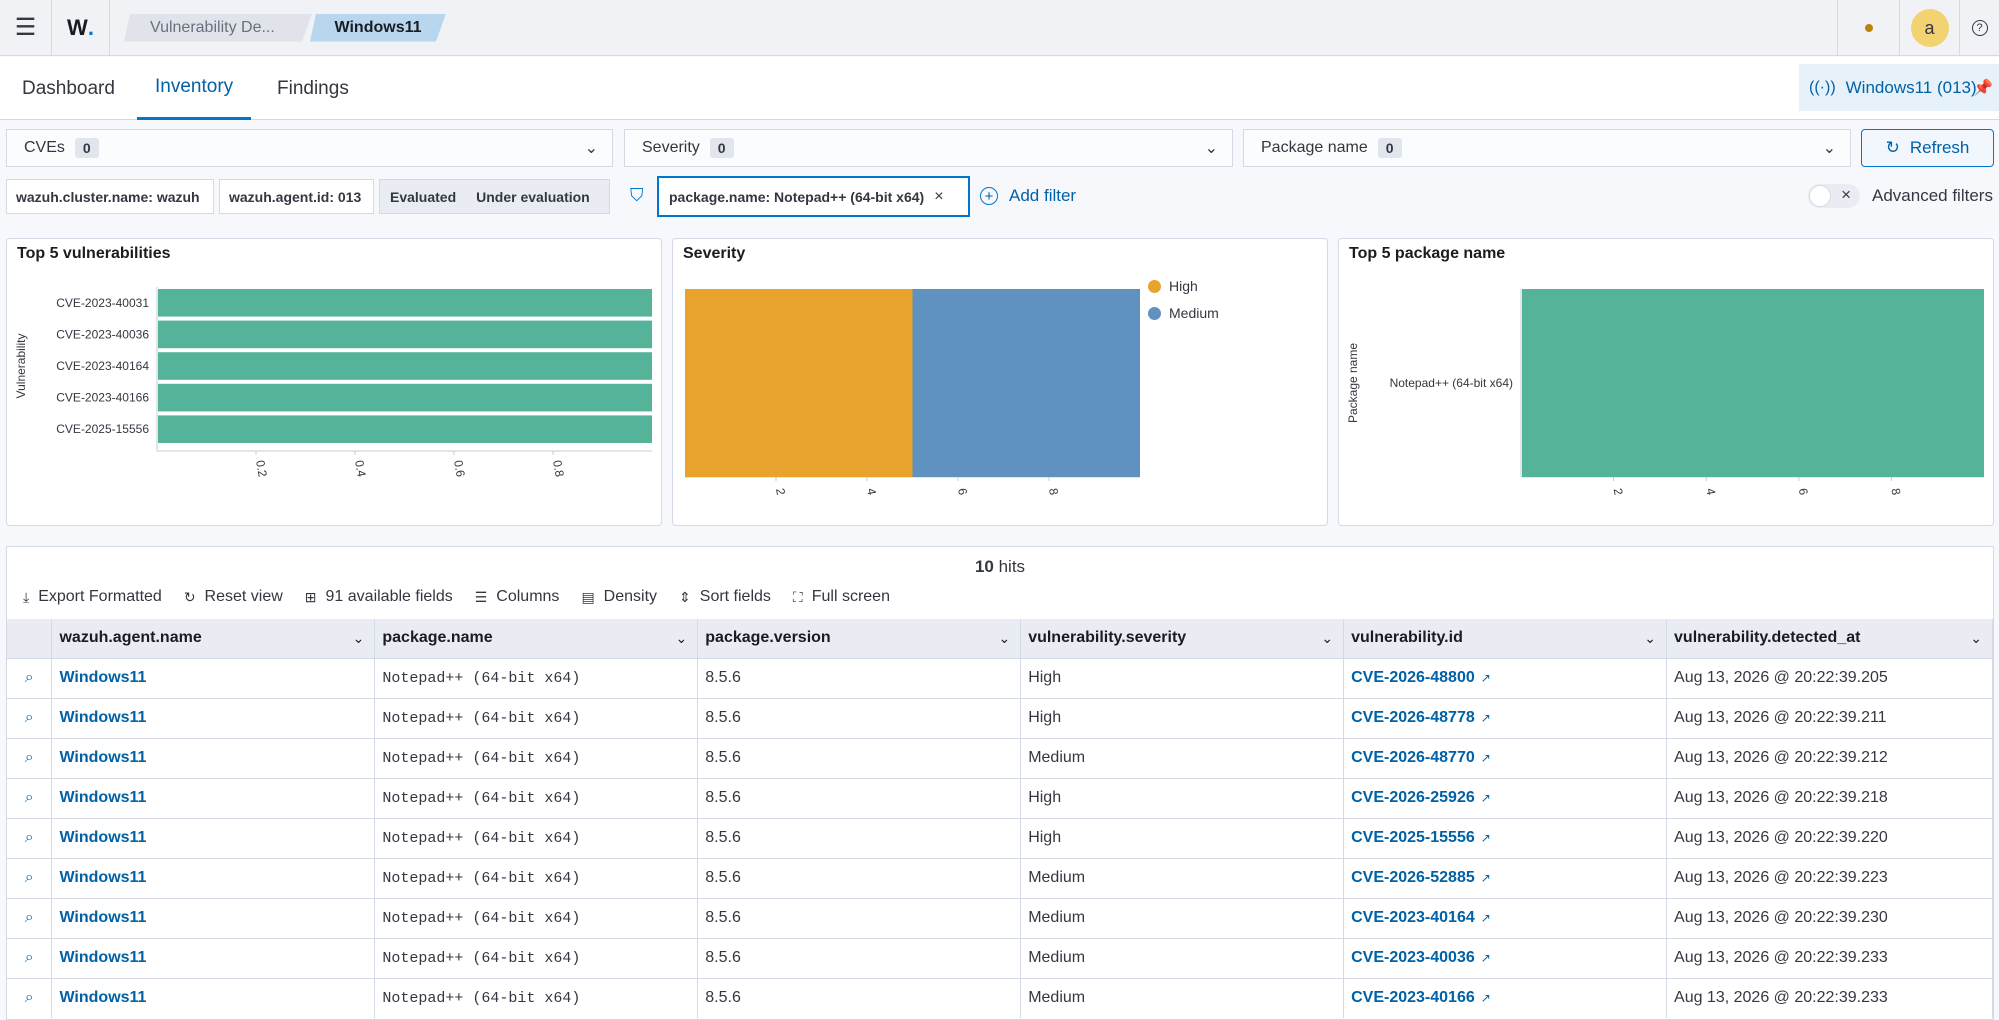 This screenshot has height=1020, width=1999. Describe the element at coordinates (1413, 677) in the screenshot. I see `vulnerability-link: CVE-2026-48800` at that location.